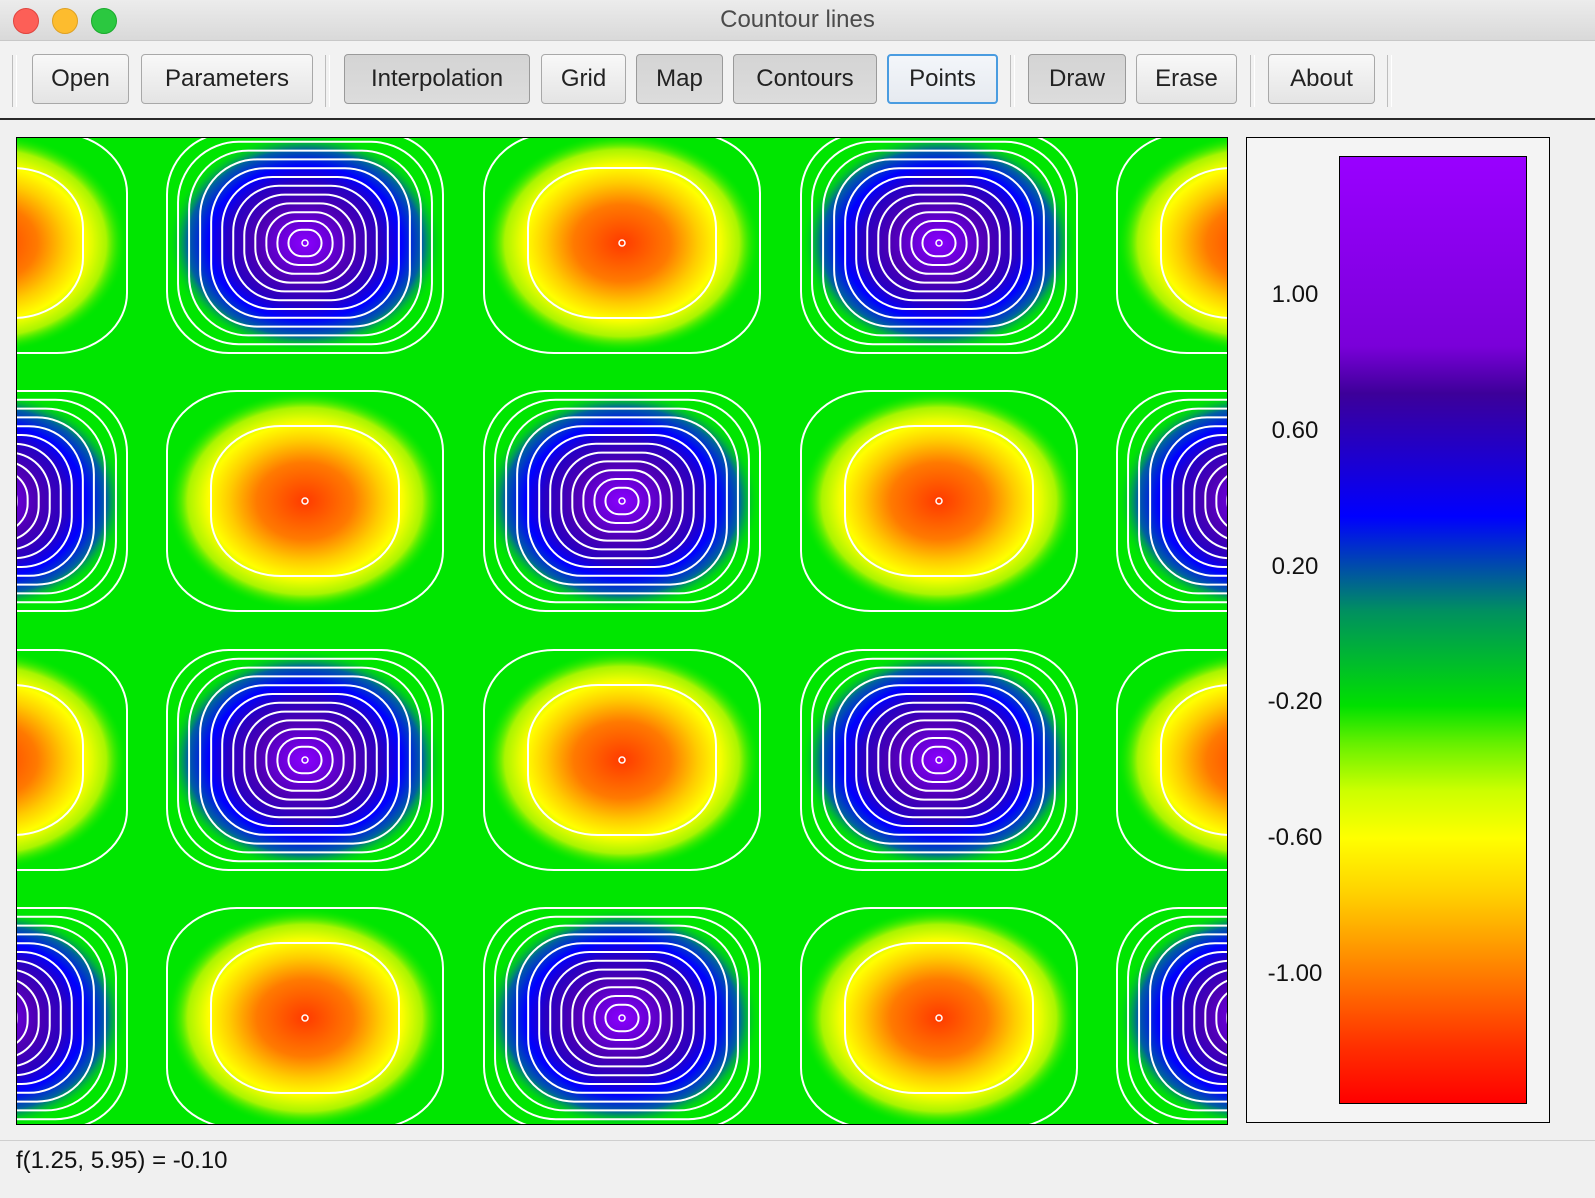 The height and width of the screenshot is (1198, 1595). Describe the element at coordinates (1186, 79) in the screenshot. I see `erase-button: Erase` at that location.